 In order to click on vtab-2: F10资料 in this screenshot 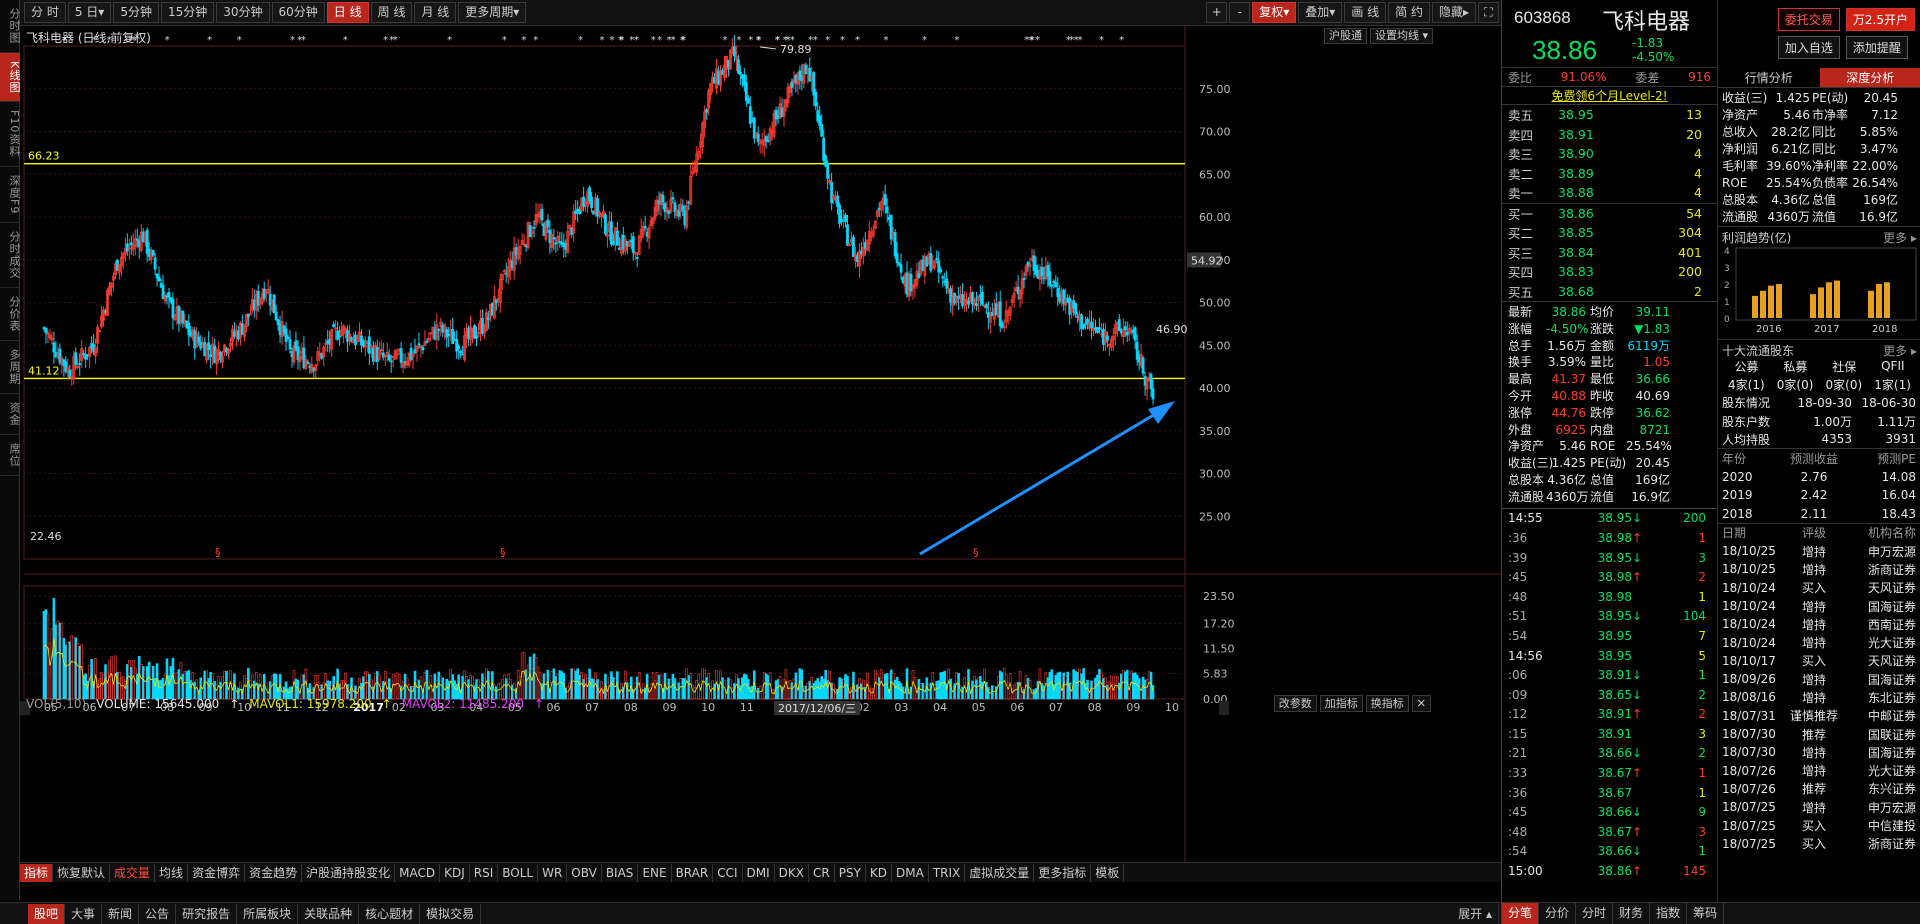, I will do `click(10, 134)`.